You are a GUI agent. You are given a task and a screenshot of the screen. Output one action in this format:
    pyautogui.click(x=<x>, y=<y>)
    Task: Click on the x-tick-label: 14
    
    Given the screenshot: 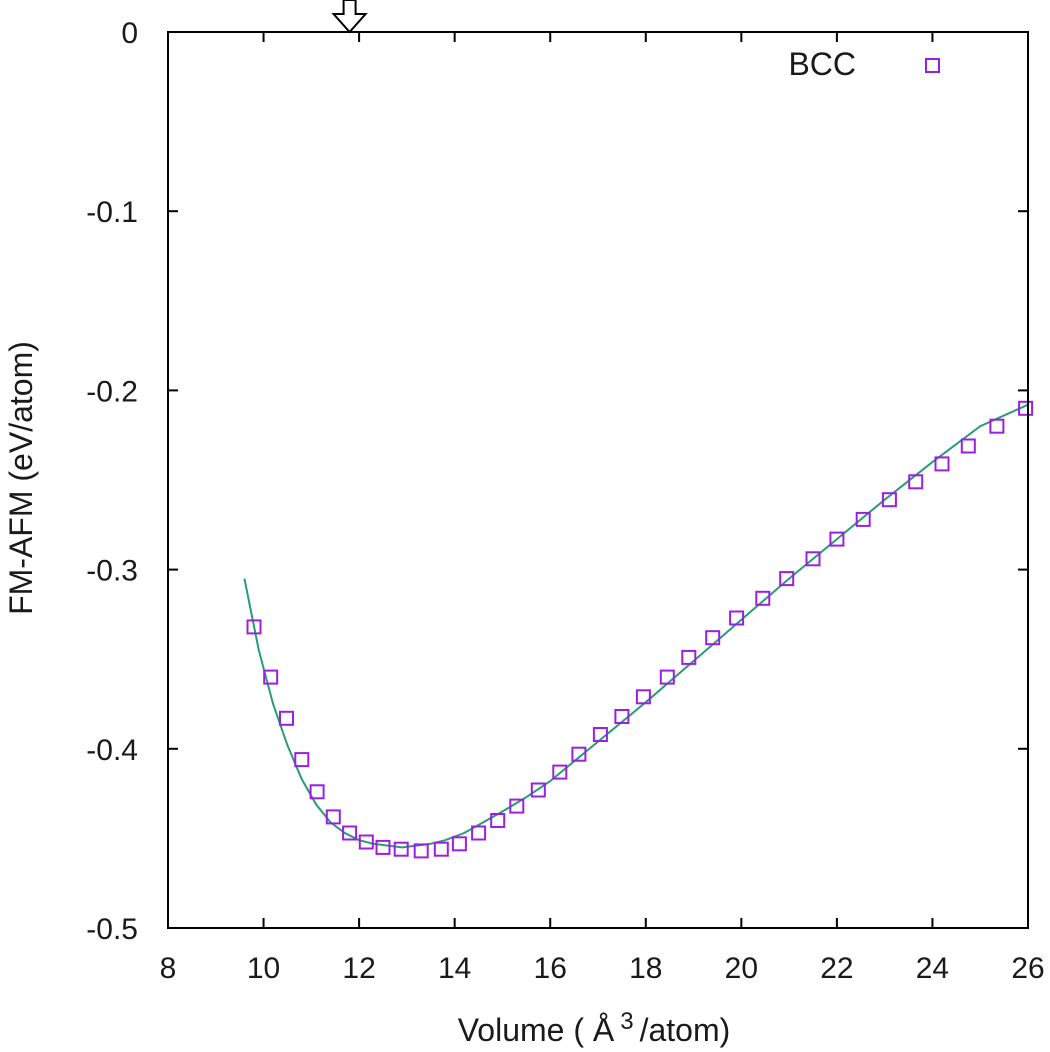 What is the action you would take?
    pyautogui.click(x=454, y=968)
    